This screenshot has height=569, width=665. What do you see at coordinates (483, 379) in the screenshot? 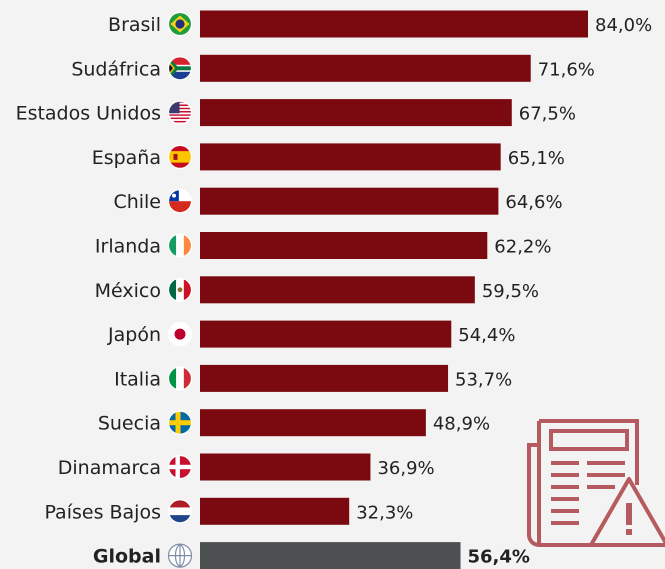
I see `value-label: 53,7%` at bounding box center [483, 379].